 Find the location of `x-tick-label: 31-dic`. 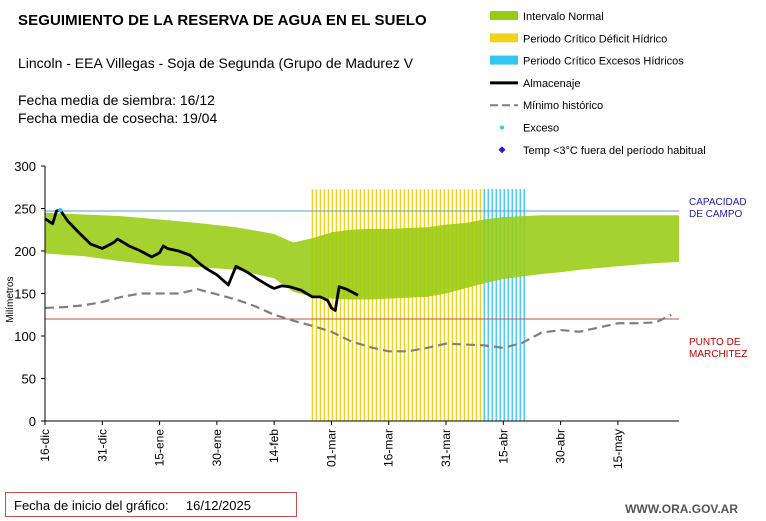

x-tick-label: 31-dic is located at coordinates (102, 445).